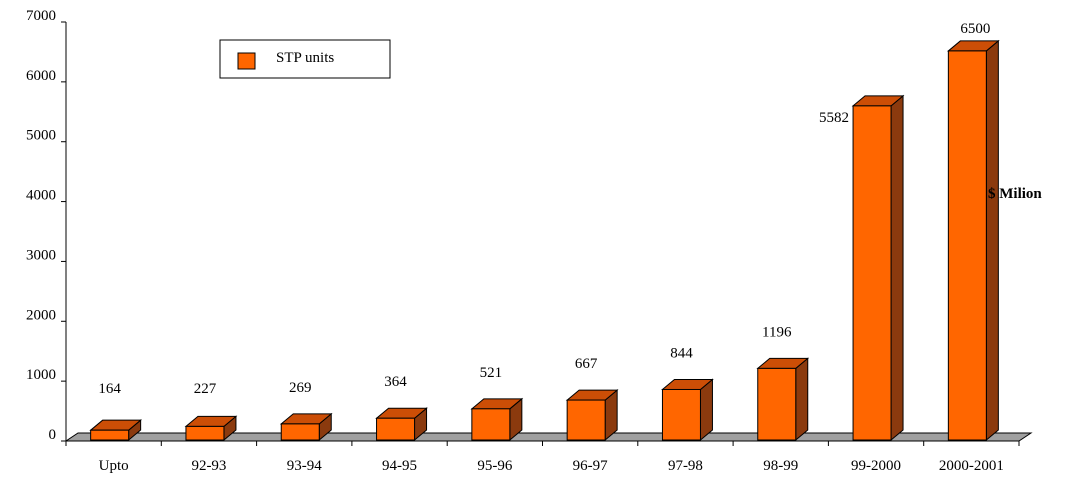  I want to click on x-tick-label: 93-94, so click(304, 466).